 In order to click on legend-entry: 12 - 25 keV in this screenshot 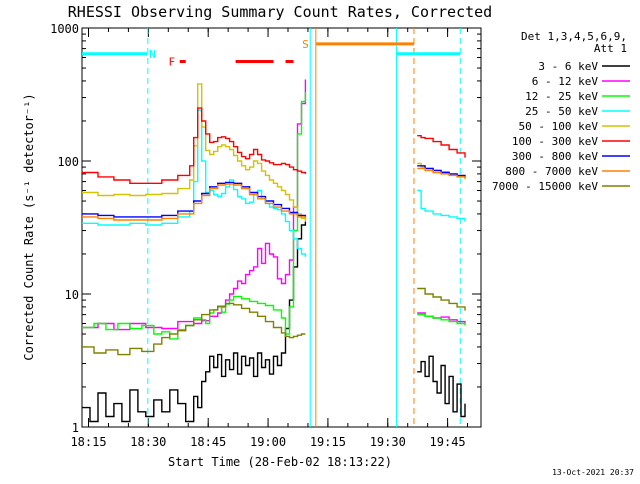, I will do `click(561, 96)`.